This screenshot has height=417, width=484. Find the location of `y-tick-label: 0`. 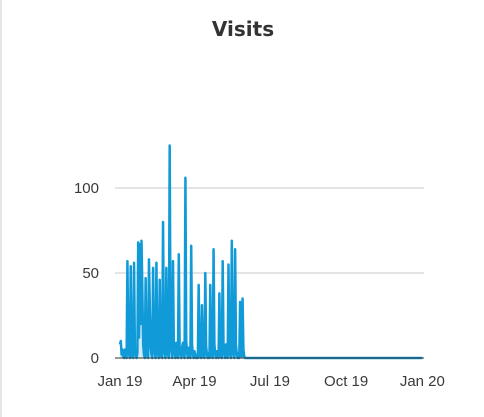

y-tick-label: 0 is located at coordinates (95, 358).